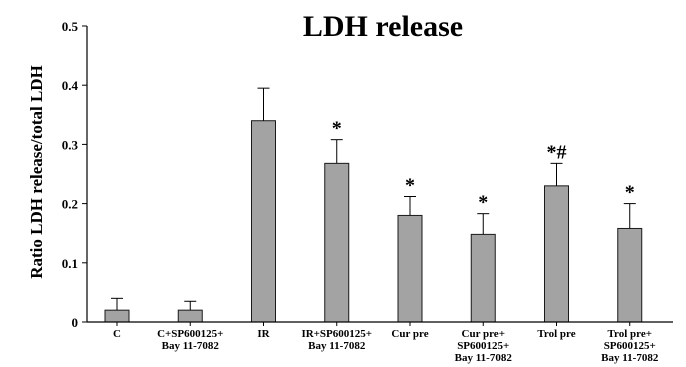 This screenshot has width=686, height=367. I want to click on y-tick-label-2: 0.2, so click(70, 204).